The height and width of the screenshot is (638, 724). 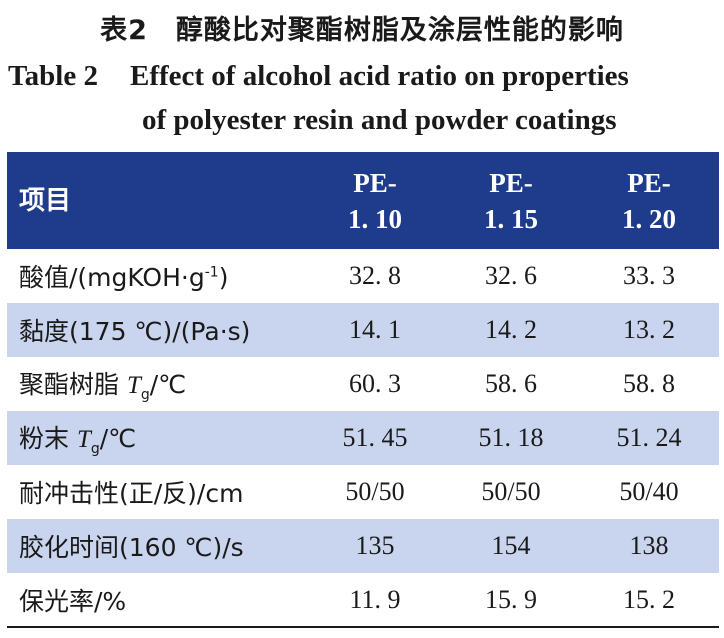 What do you see at coordinates (511, 383) in the screenshot?
I see `table-cell: 58. 6` at bounding box center [511, 383].